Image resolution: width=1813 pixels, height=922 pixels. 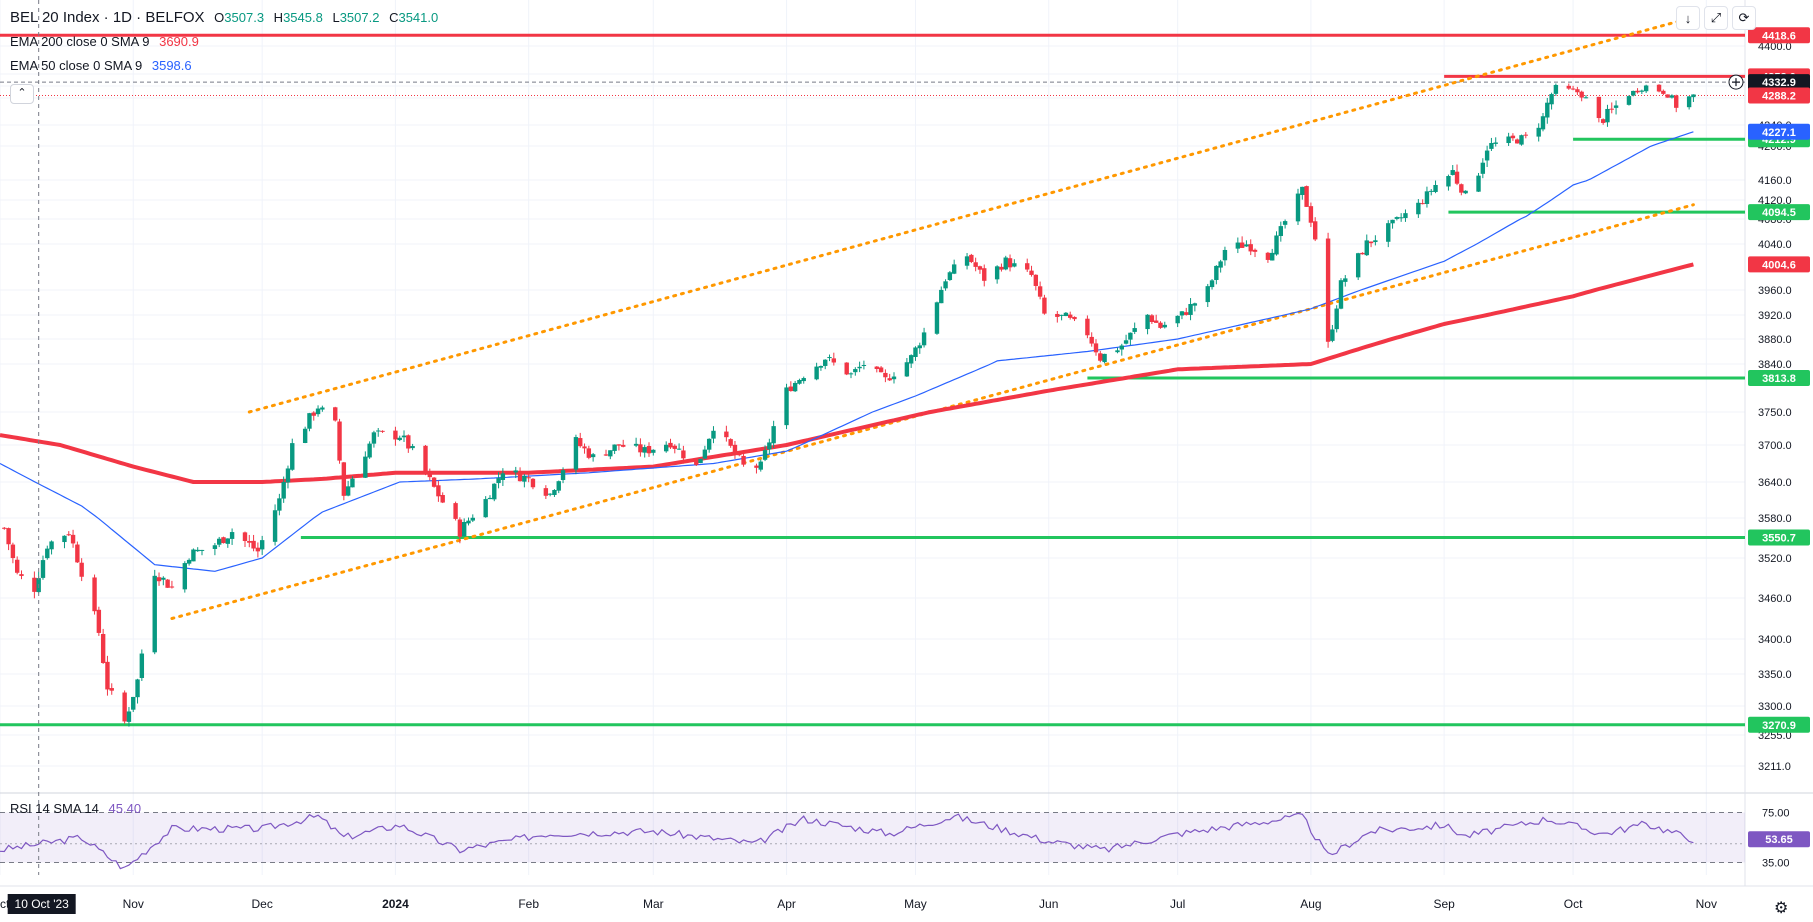 What do you see at coordinates (1444, 904) in the screenshot?
I see `time-tick-label: Sep` at bounding box center [1444, 904].